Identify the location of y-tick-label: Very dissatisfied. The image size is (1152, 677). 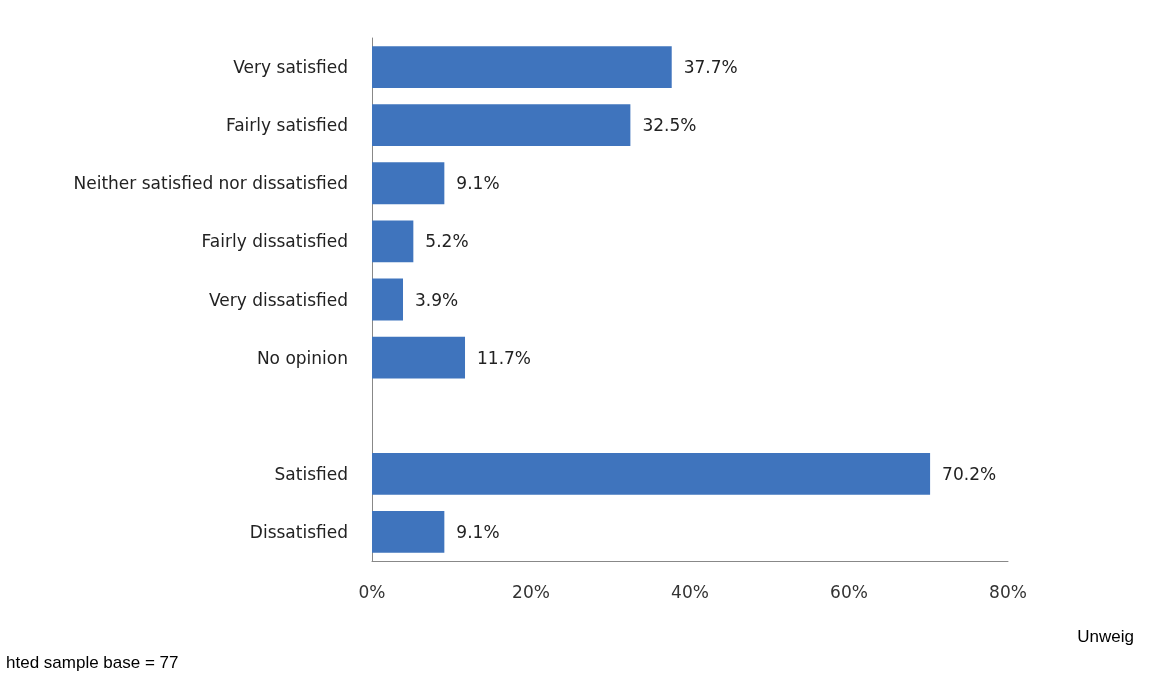
(278, 299).